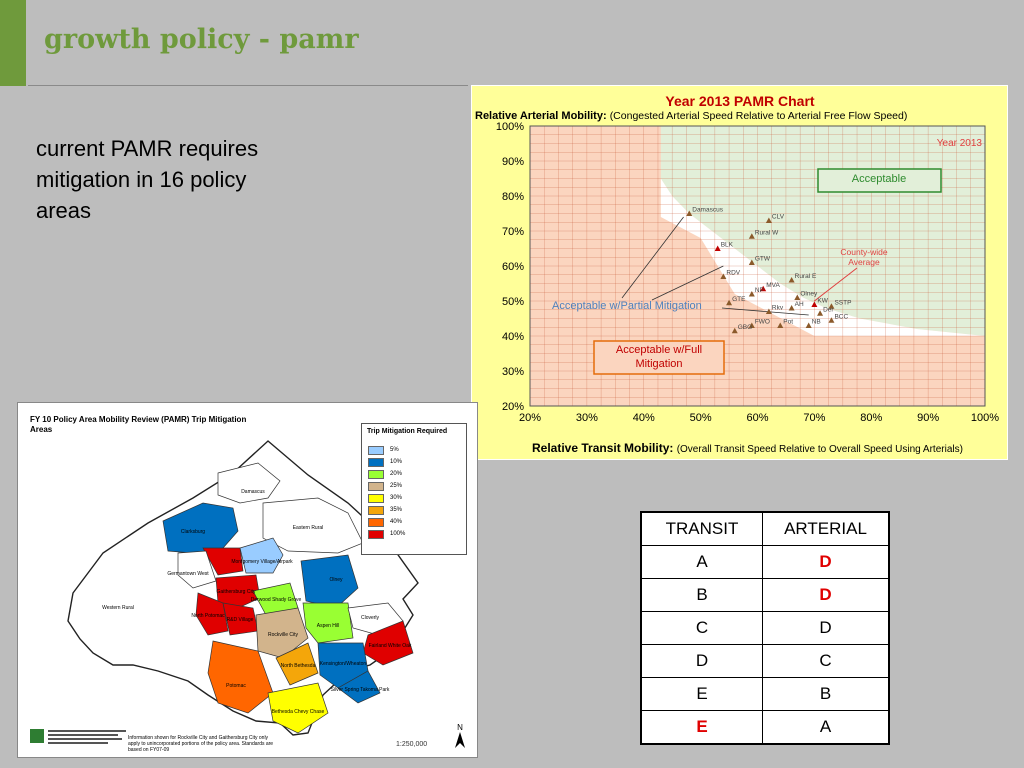 This screenshot has width=1024, height=768. Describe the element at coordinates (336, 580) in the screenshot. I see `area-label: Olney` at that location.